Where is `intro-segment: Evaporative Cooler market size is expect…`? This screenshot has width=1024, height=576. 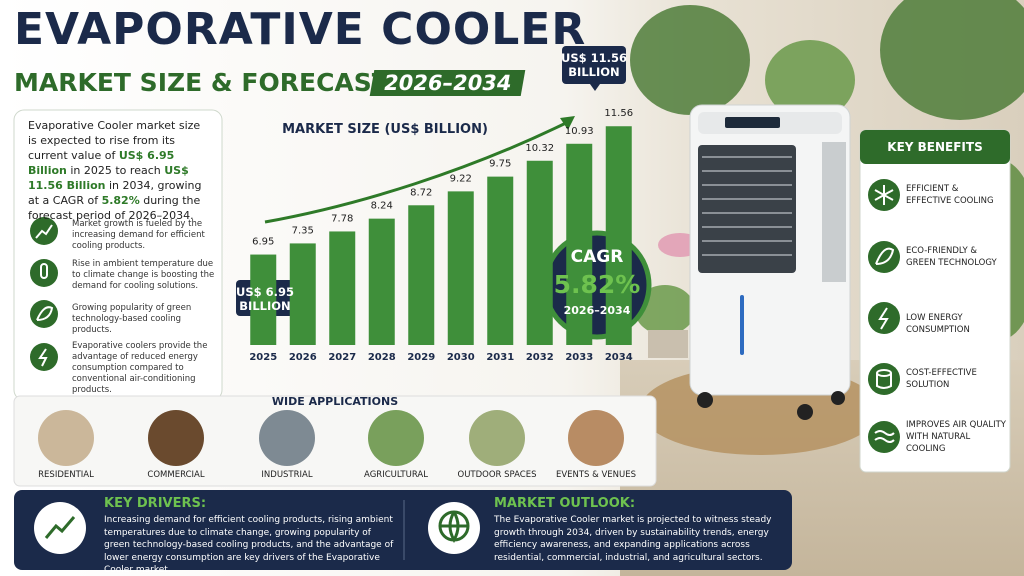
intro-segment: Evaporative Cooler market size is expect… is located at coordinates (114, 140).